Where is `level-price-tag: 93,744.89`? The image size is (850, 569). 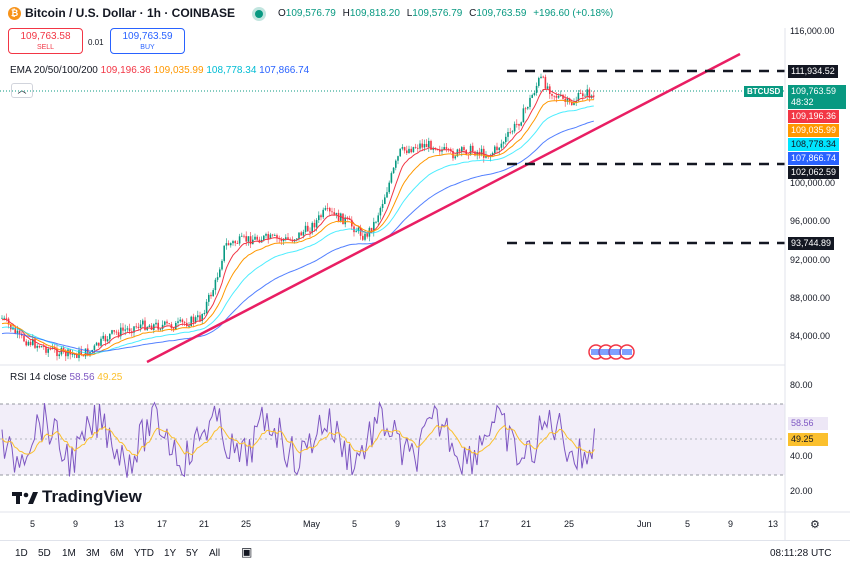
level-price-tag: 93,744.89 is located at coordinates (811, 243).